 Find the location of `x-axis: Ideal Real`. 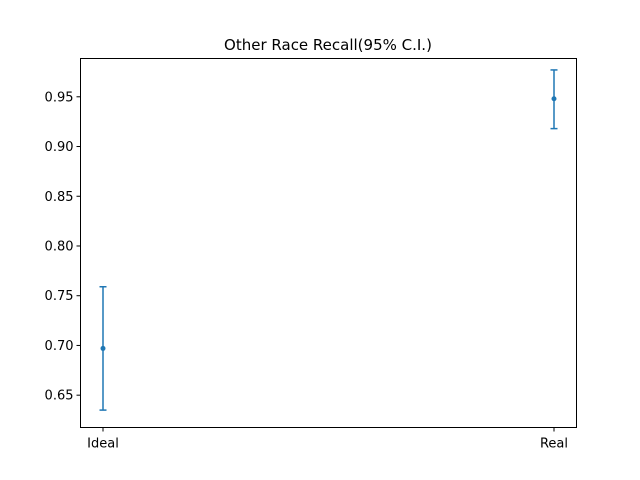

x-axis: Ideal Real is located at coordinates (327, 439).